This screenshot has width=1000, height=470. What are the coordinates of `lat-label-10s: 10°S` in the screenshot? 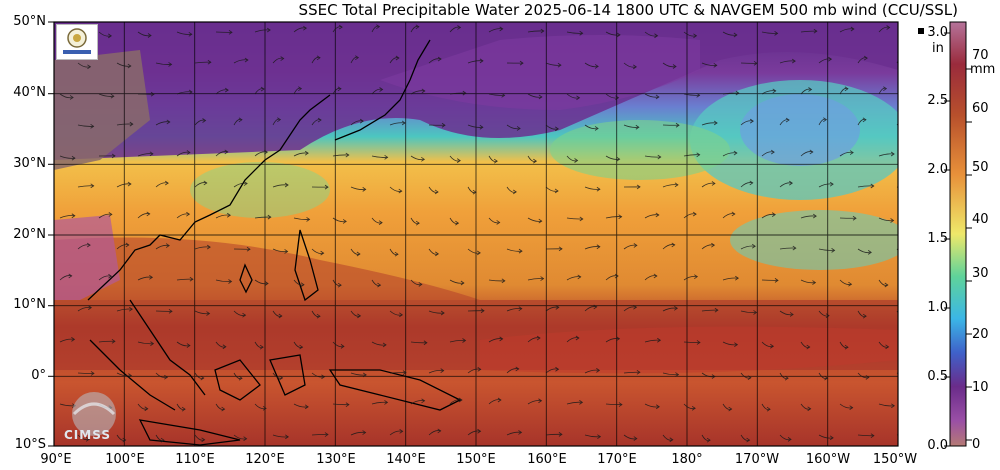 It's located at (30, 444).